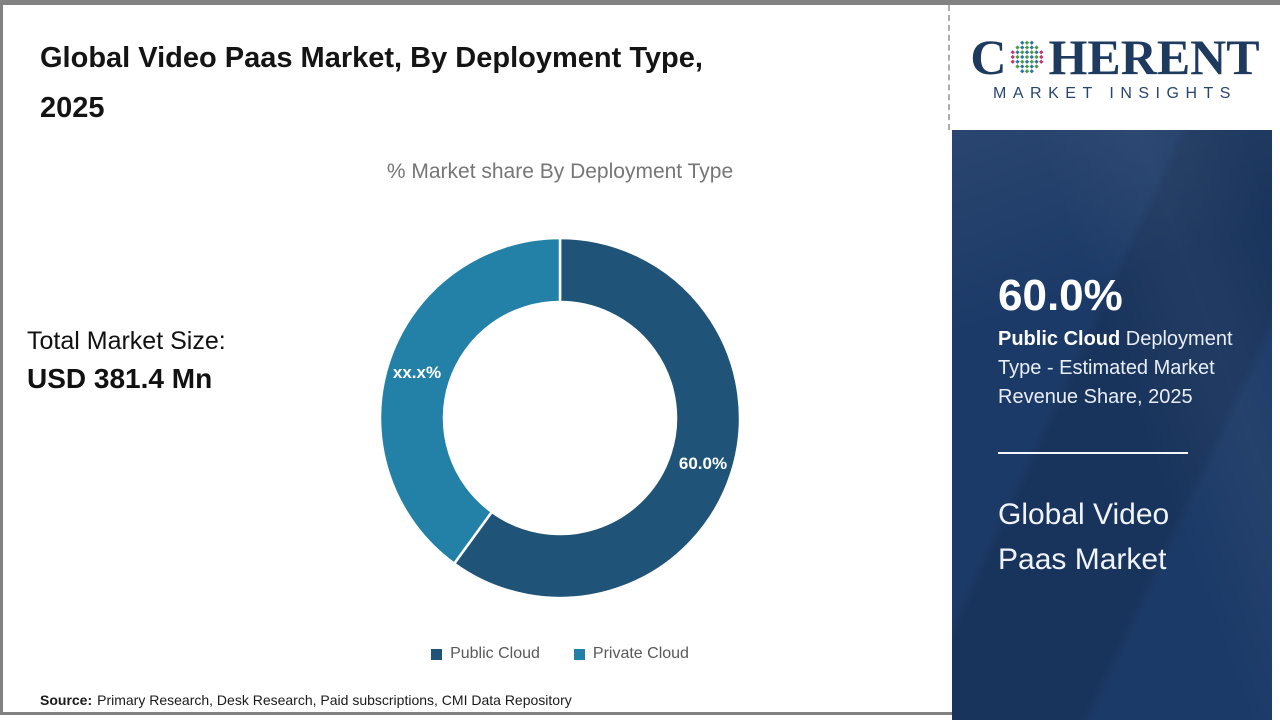 Image resolution: width=1280 pixels, height=720 pixels. What do you see at coordinates (476, 713) in the screenshot?
I see `bottom-border` at bounding box center [476, 713].